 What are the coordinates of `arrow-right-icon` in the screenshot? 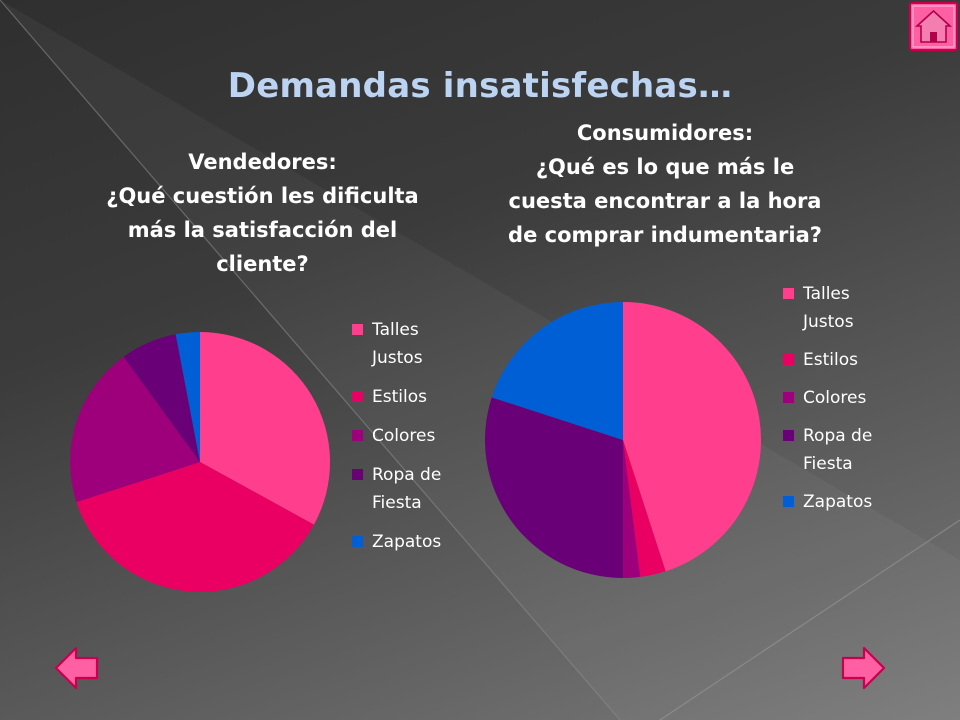 It's located at (863, 668).